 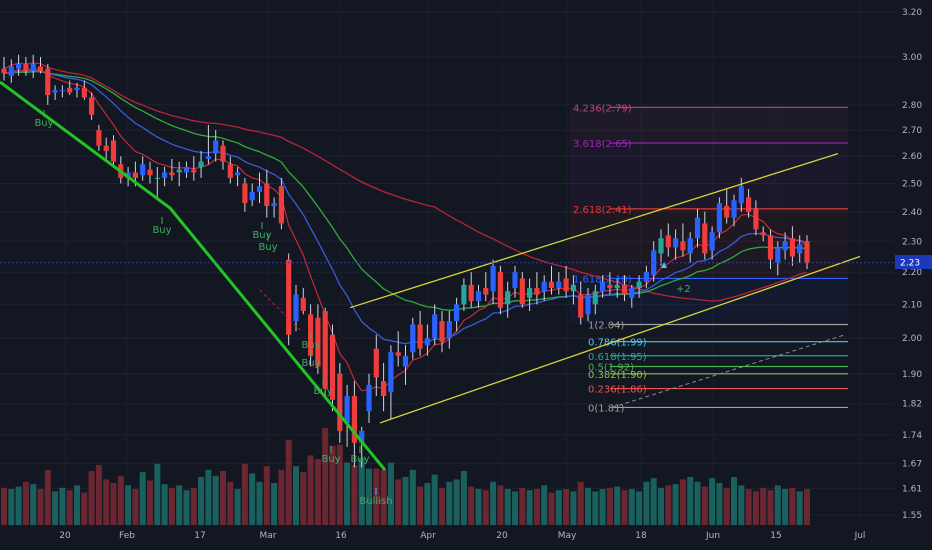 What do you see at coordinates (728, 371) in the screenshot?
I see `fib-projection-line` at bounding box center [728, 371].